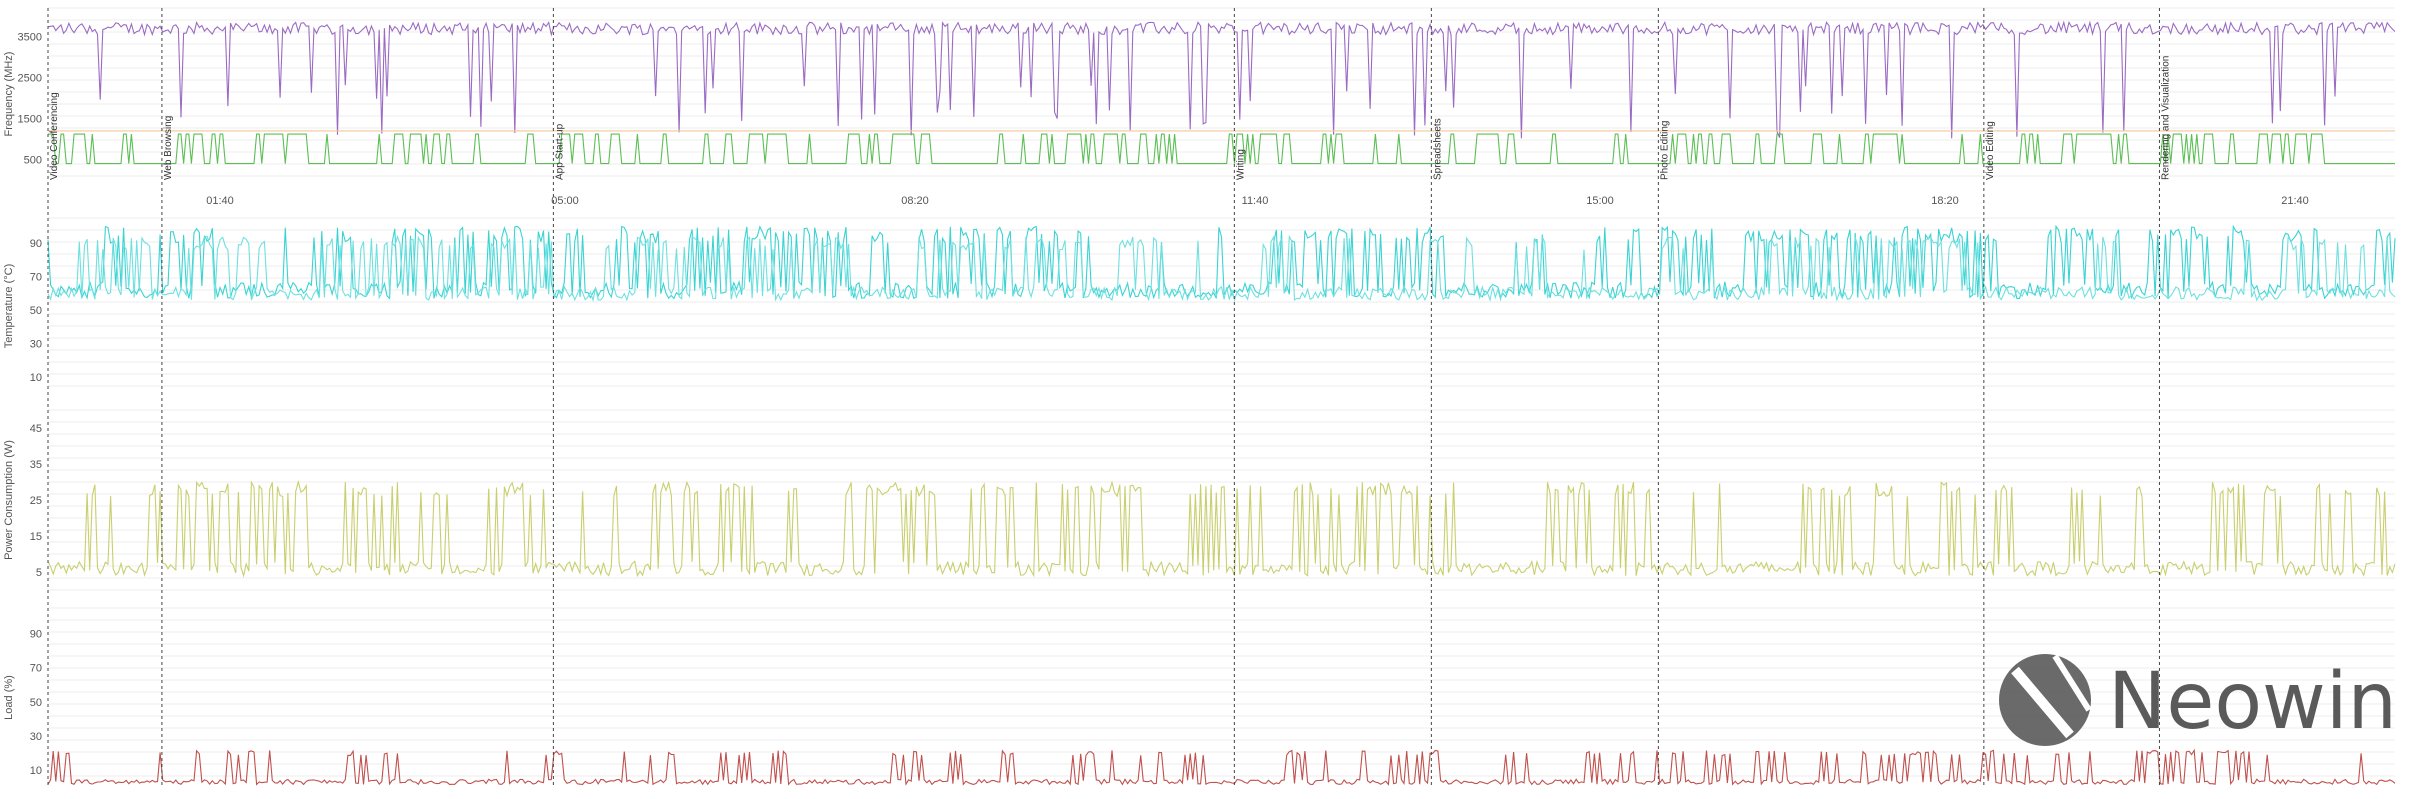 Image resolution: width=2429 pixels, height=799 pixels. What do you see at coordinates (1600, 201) in the screenshot?
I see `x-tick-label: 15:00` at bounding box center [1600, 201].